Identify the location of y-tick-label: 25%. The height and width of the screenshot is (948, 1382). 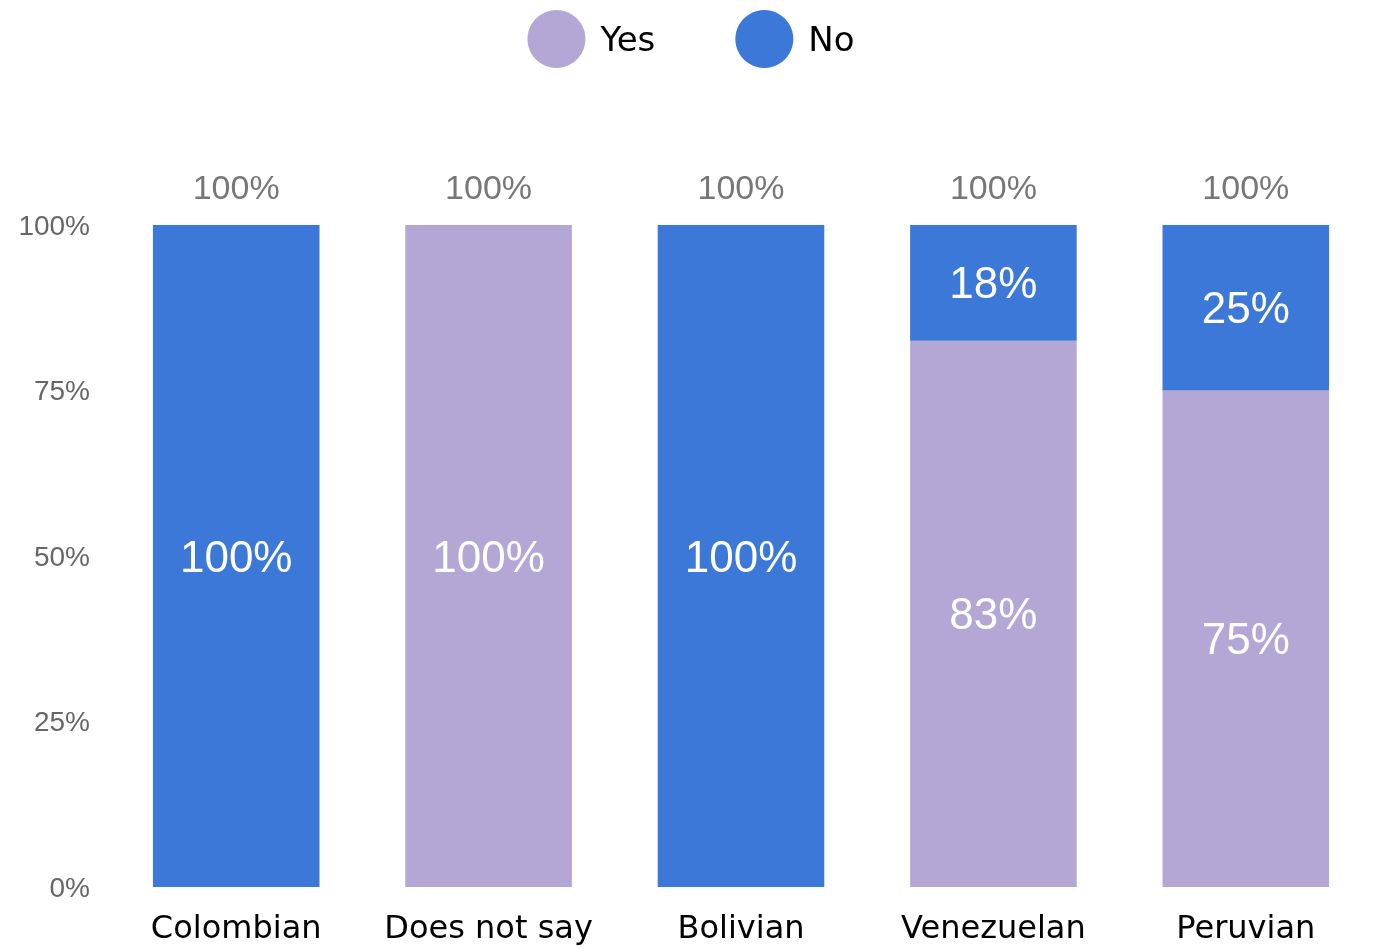
(61, 721).